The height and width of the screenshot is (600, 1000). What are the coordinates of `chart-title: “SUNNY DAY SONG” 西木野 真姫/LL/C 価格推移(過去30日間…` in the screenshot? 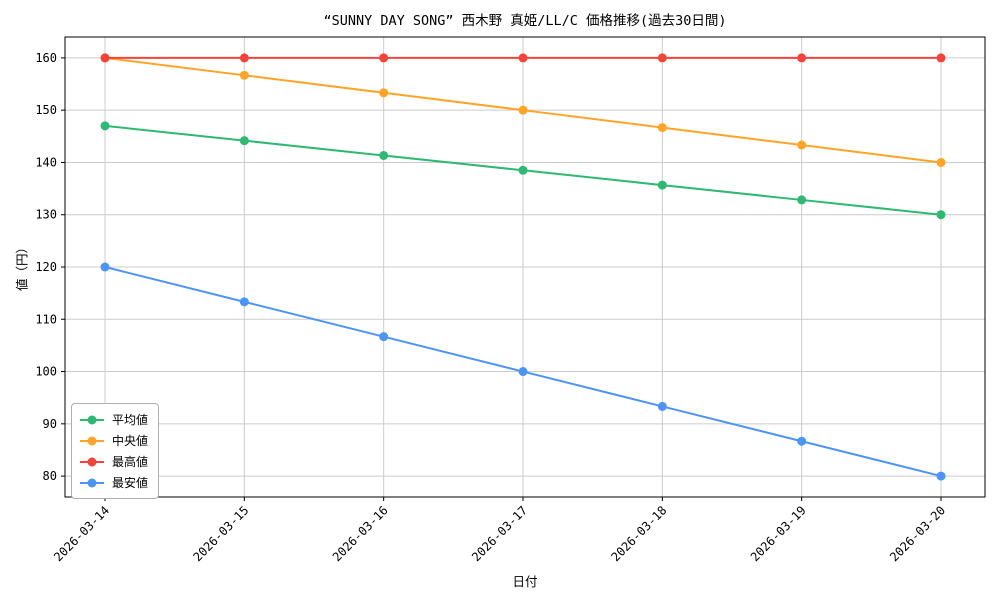 It's located at (525, 21).